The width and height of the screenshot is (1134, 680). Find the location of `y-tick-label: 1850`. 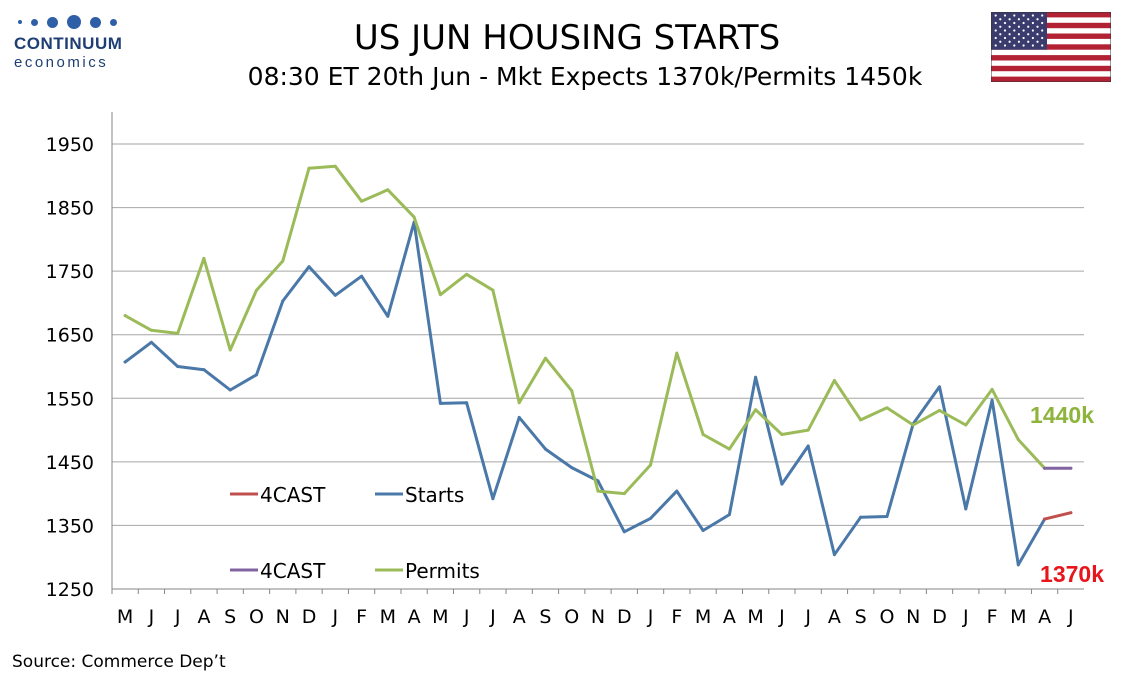

y-tick-label: 1850 is located at coordinates (70, 209).